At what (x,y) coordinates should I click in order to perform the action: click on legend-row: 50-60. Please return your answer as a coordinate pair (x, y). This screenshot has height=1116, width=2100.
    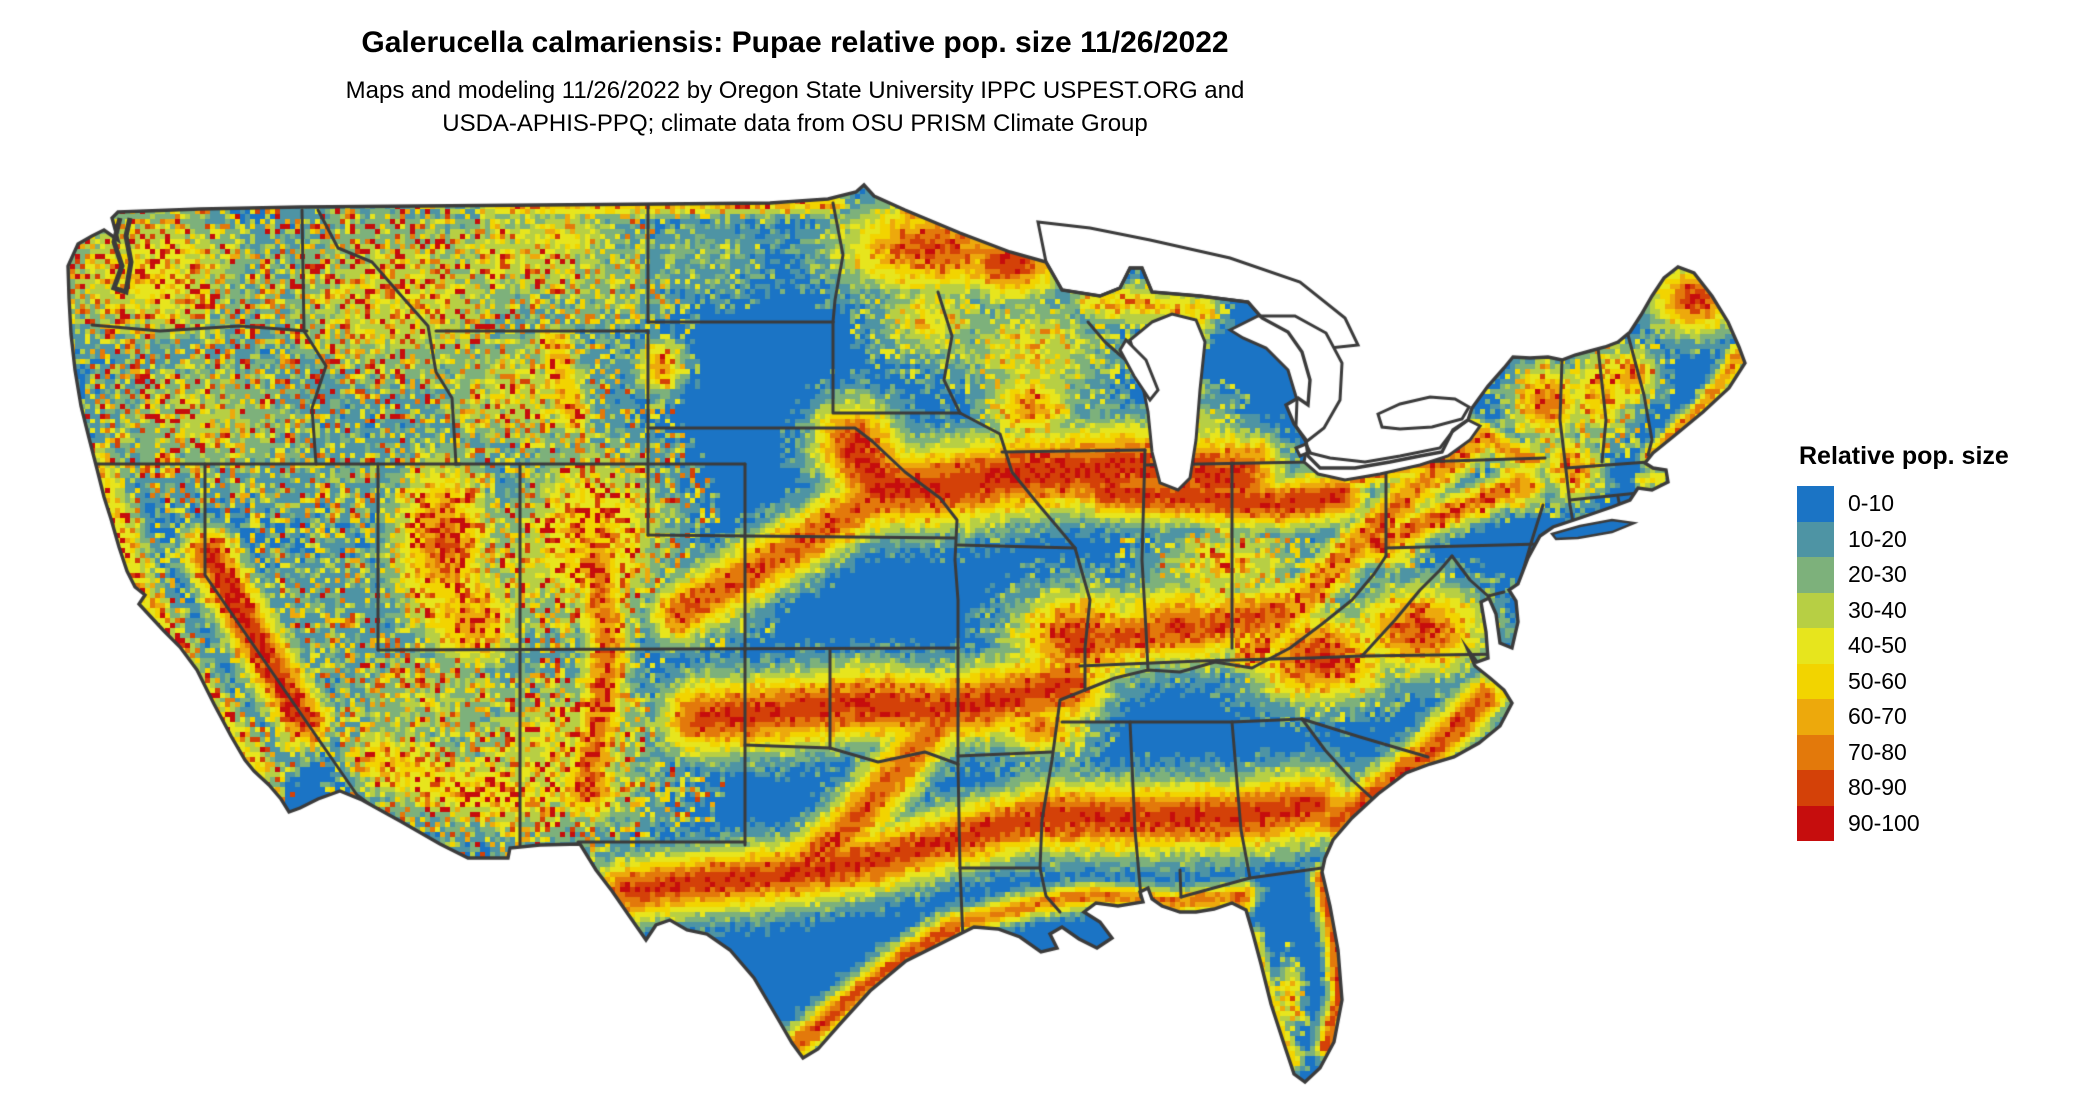
    Looking at the image, I should click on (1903, 681).